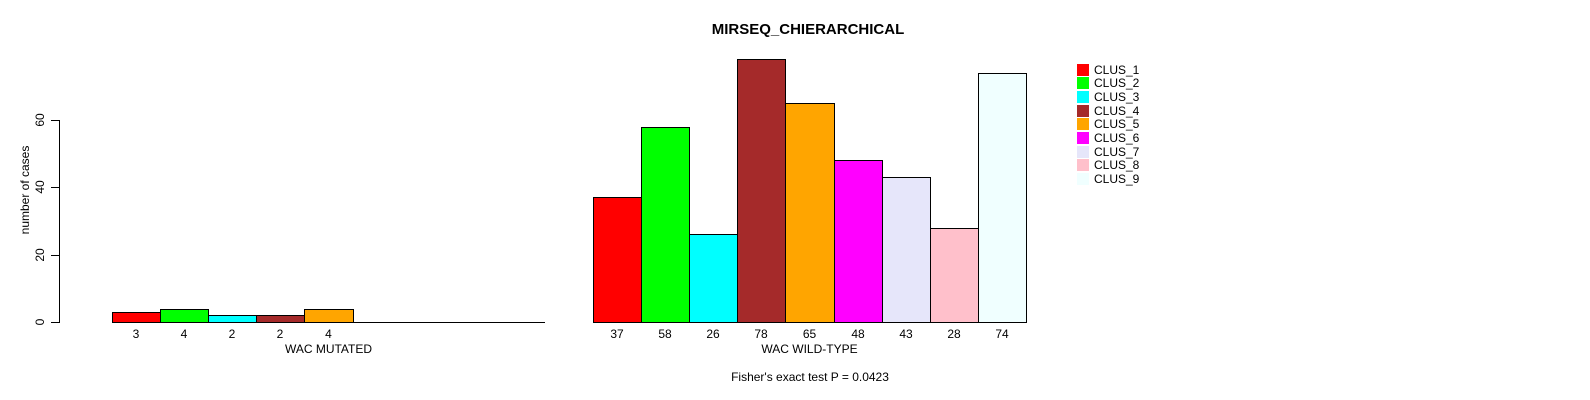  I want to click on bar-value-label: 48, so click(858, 334).